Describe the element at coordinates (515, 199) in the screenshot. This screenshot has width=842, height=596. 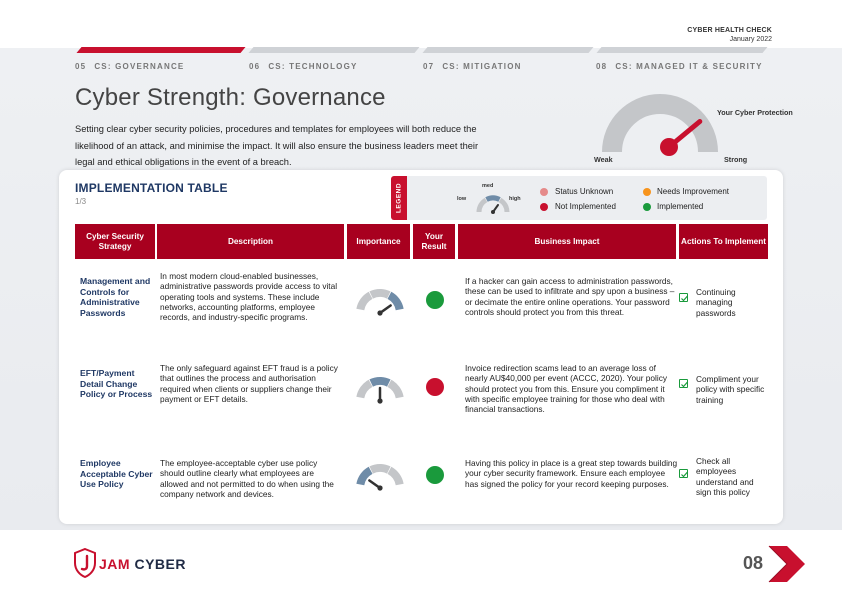
I see `legend-gauge-high: high` at that location.